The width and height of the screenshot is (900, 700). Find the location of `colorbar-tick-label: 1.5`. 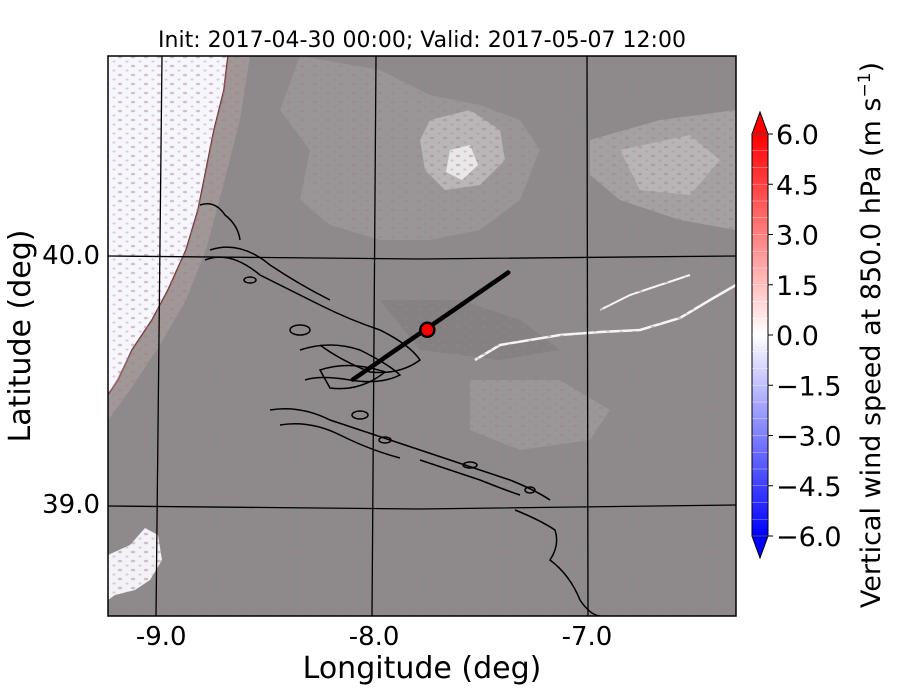

colorbar-tick-label: 1.5 is located at coordinates (797, 286).